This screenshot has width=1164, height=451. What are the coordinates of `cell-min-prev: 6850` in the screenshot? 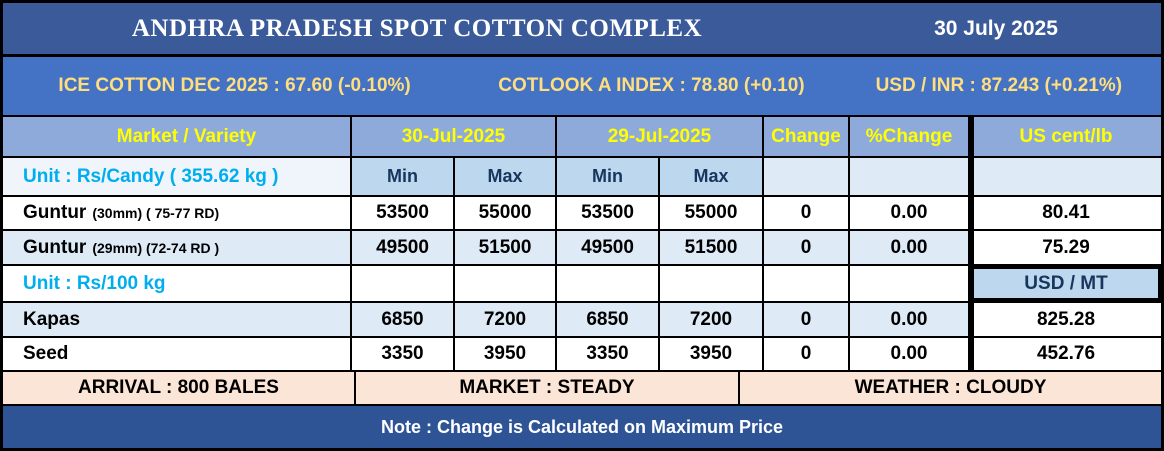 It's located at (608, 320).